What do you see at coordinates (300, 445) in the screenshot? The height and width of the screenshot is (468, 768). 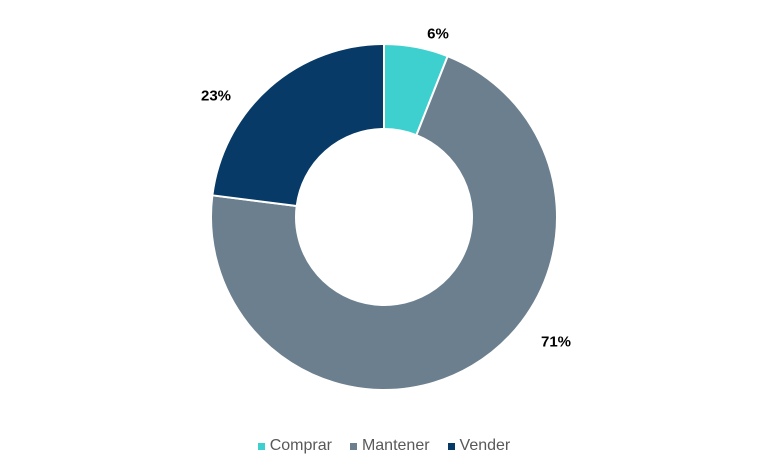 I see `legend-label-comprar: Comprar` at bounding box center [300, 445].